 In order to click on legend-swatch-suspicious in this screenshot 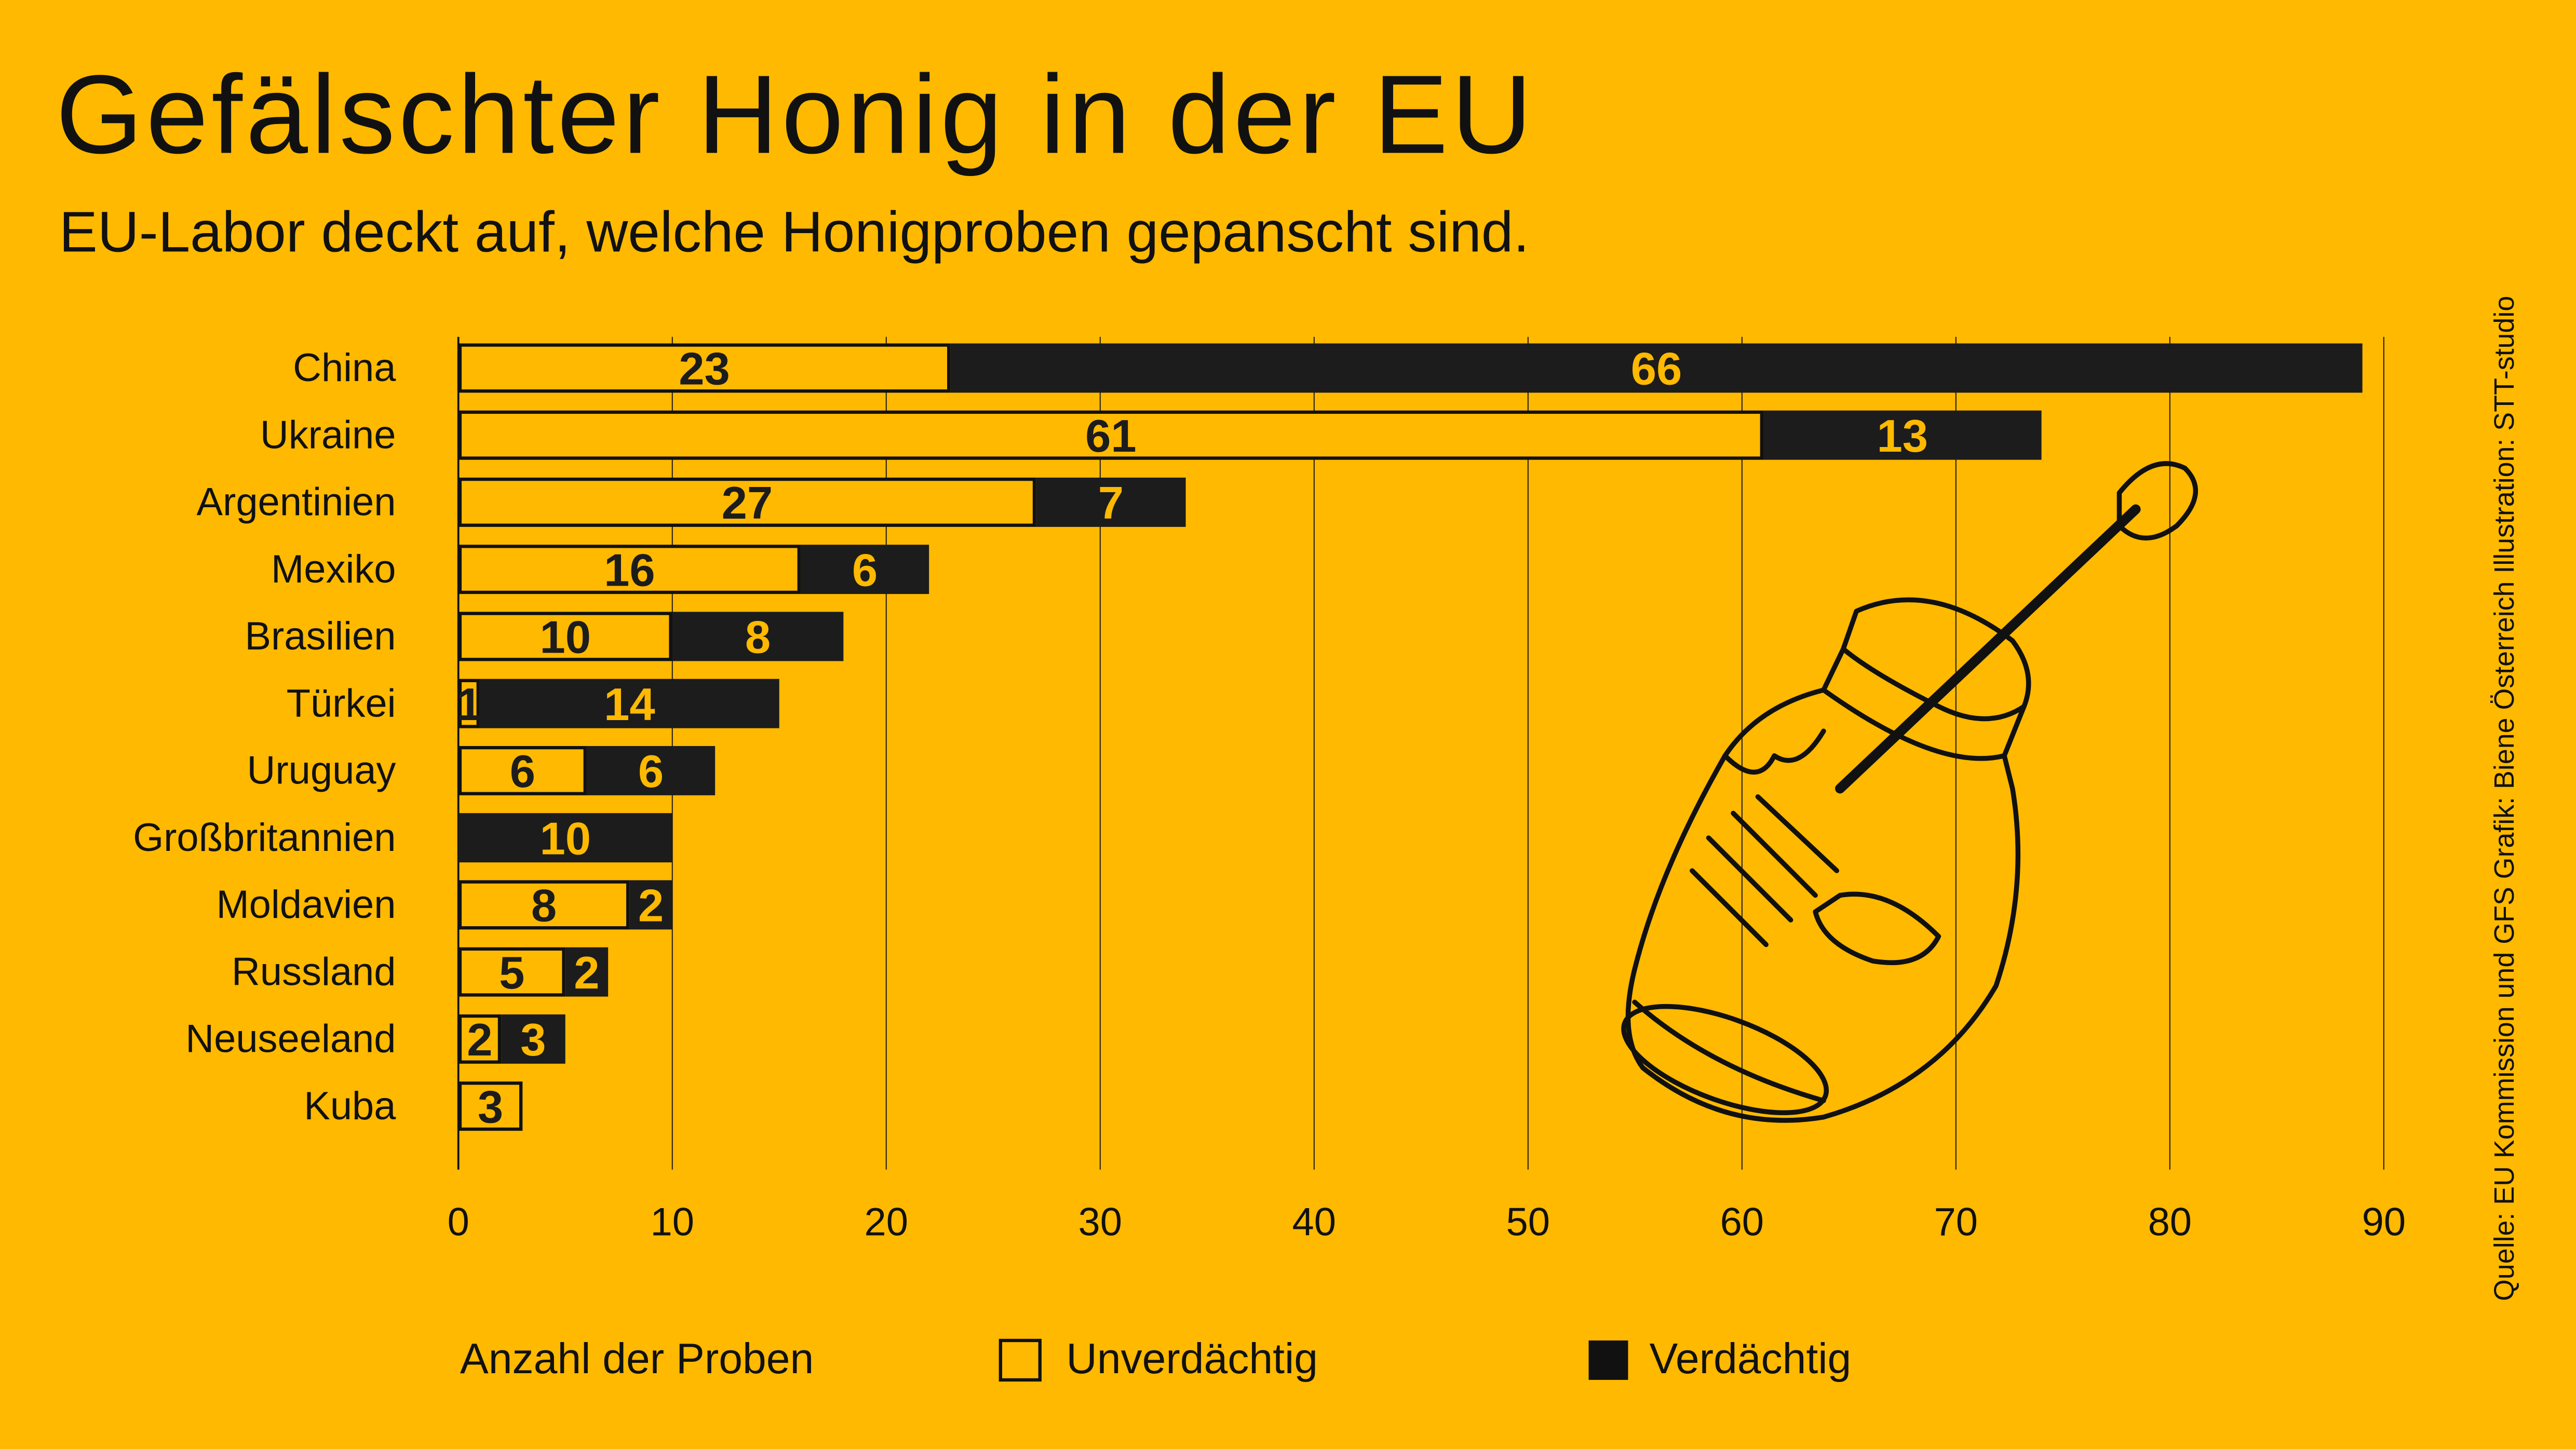, I will do `click(1608, 1360)`.